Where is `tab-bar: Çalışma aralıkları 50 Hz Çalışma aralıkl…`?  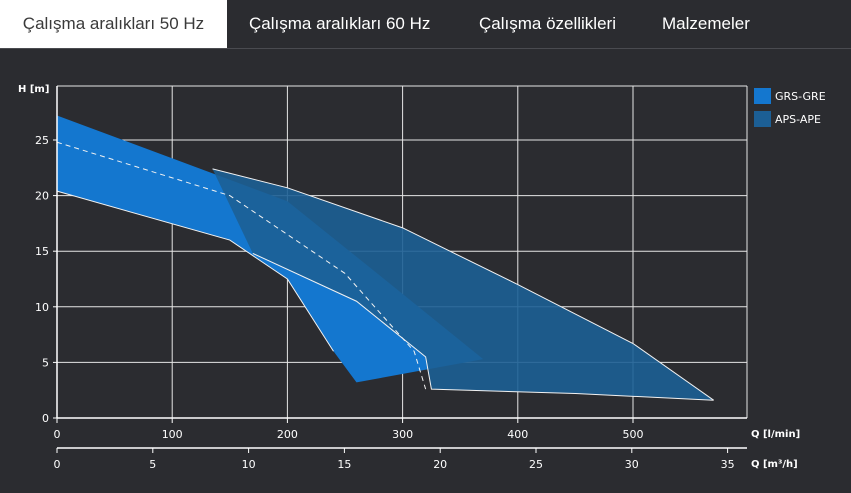
tab-bar: Çalışma aralıkları 50 Hz Çalışma aralıkl… is located at coordinates (425, 24).